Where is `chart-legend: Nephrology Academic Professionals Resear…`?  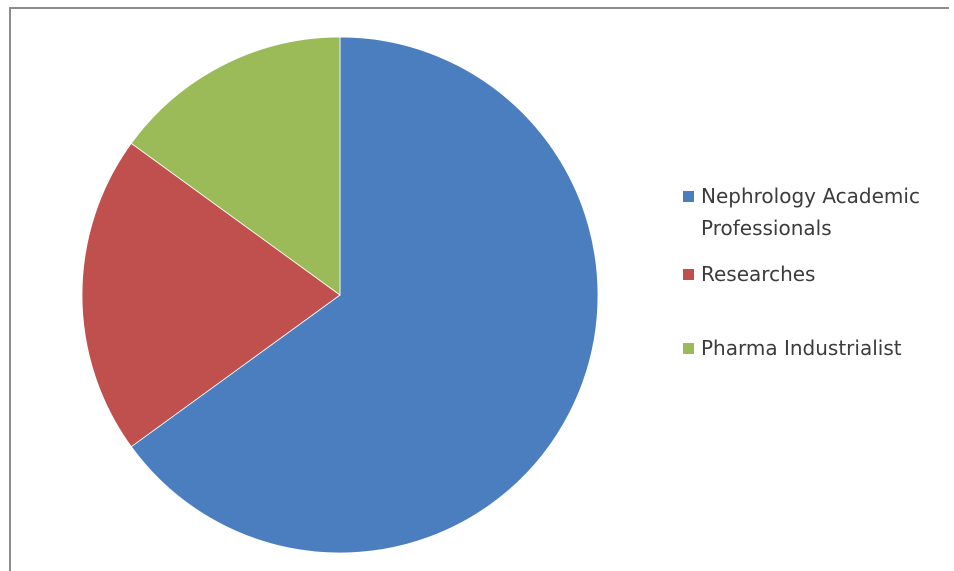
chart-legend: Nephrology Academic Professionals Resear… is located at coordinates (815, 272).